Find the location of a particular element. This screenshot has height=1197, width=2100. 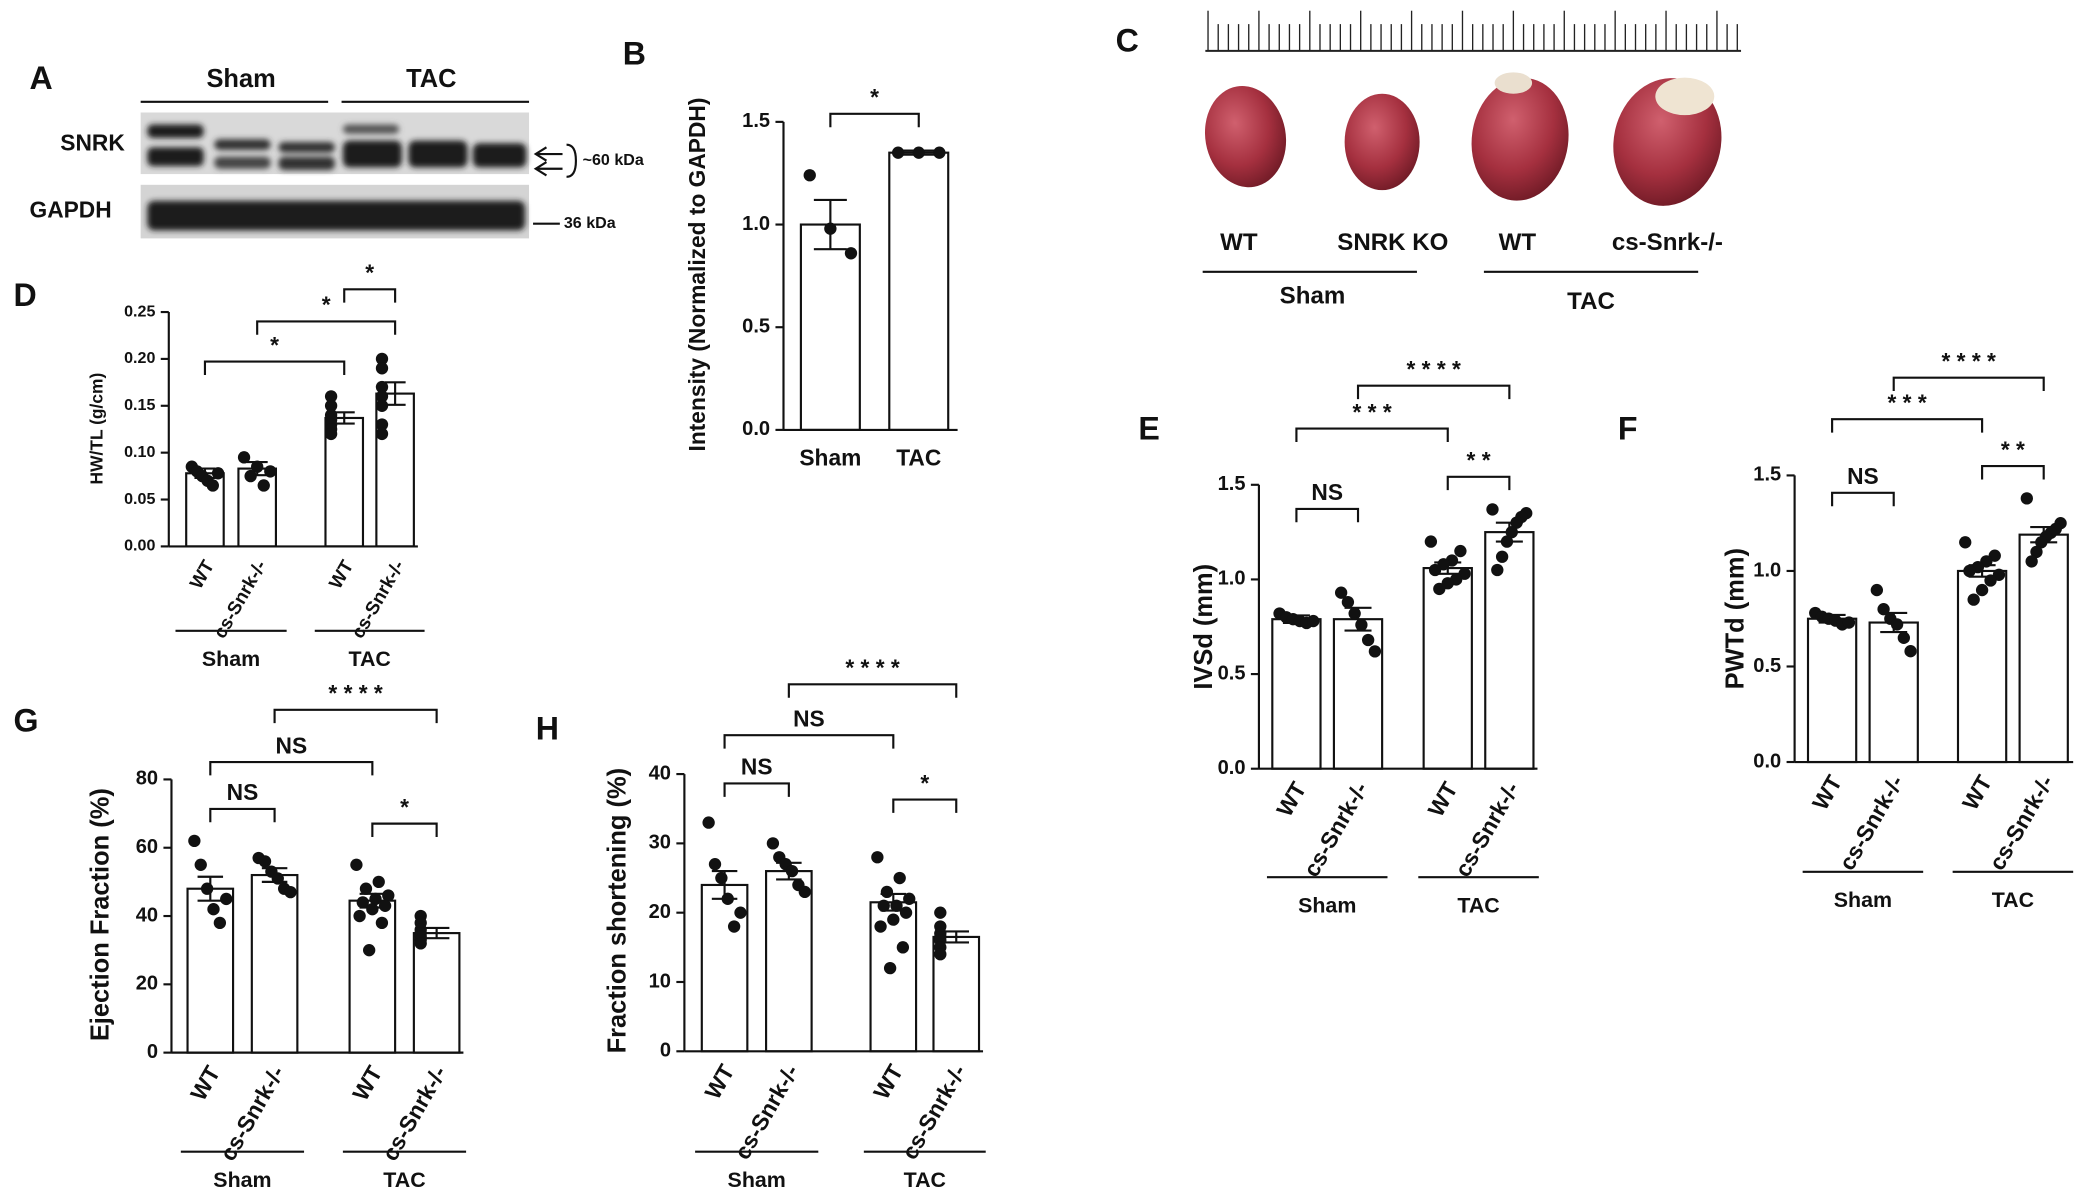

photo-label: cs-Snrk-/- is located at coordinates (1667, 242).